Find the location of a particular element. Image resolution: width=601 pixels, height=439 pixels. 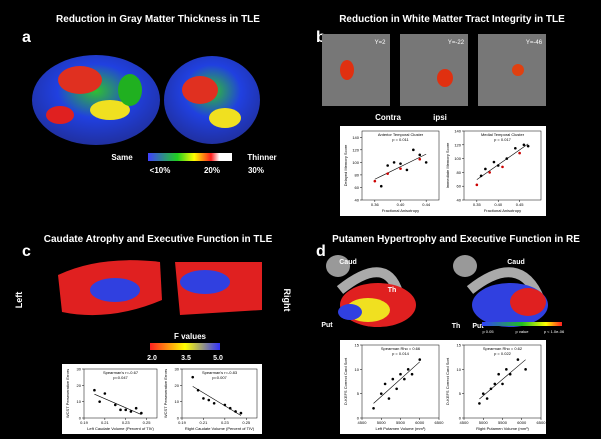

y-tick-label: 30 is located at coordinates (177, 369).